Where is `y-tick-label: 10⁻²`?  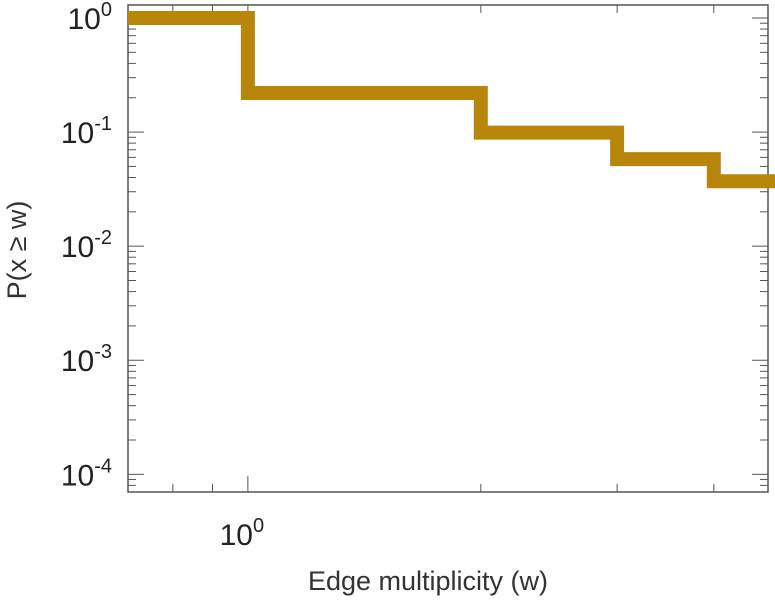
y-tick-label: 10⁻² is located at coordinates (86, 245).